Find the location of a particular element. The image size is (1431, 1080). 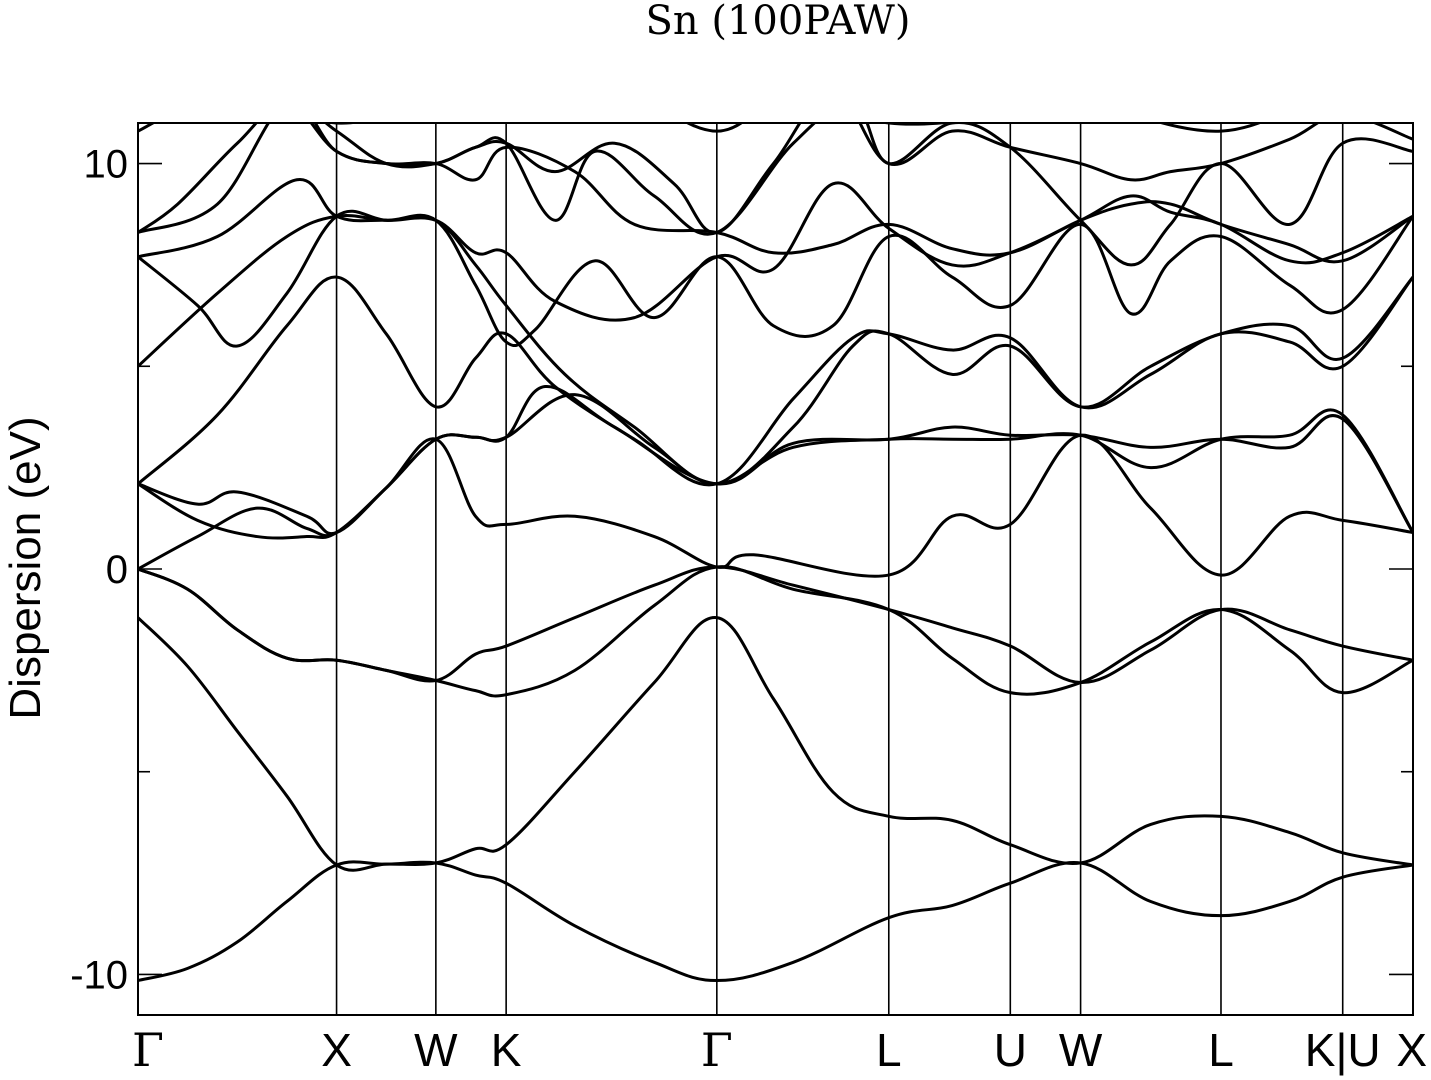

y-axis-label: Dispersion (eV) is located at coordinates (25, 567).